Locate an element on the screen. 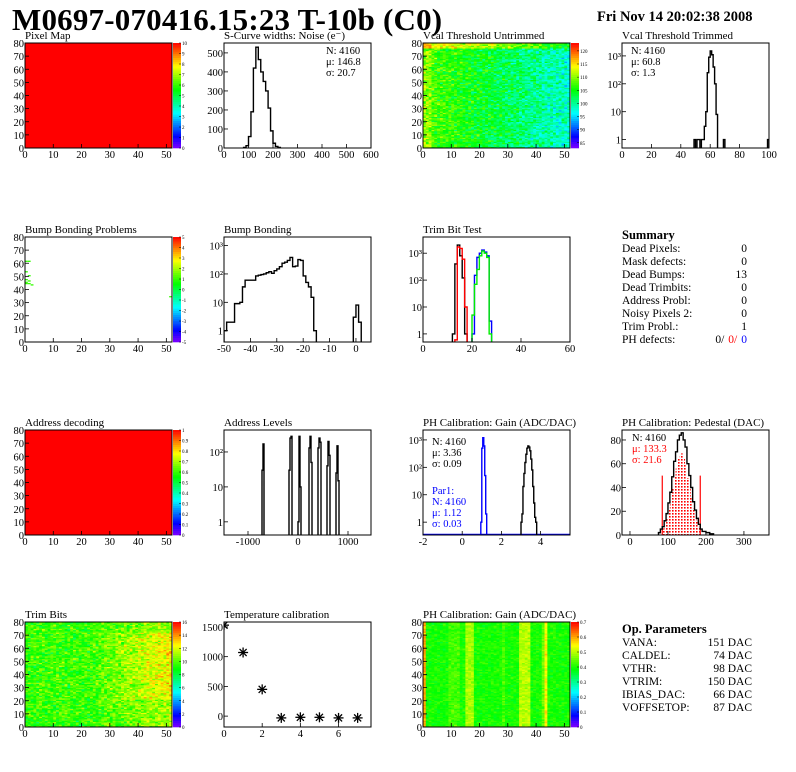 The width and height of the screenshot is (796, 772). histogram-series is located at coordinates (686, 483).